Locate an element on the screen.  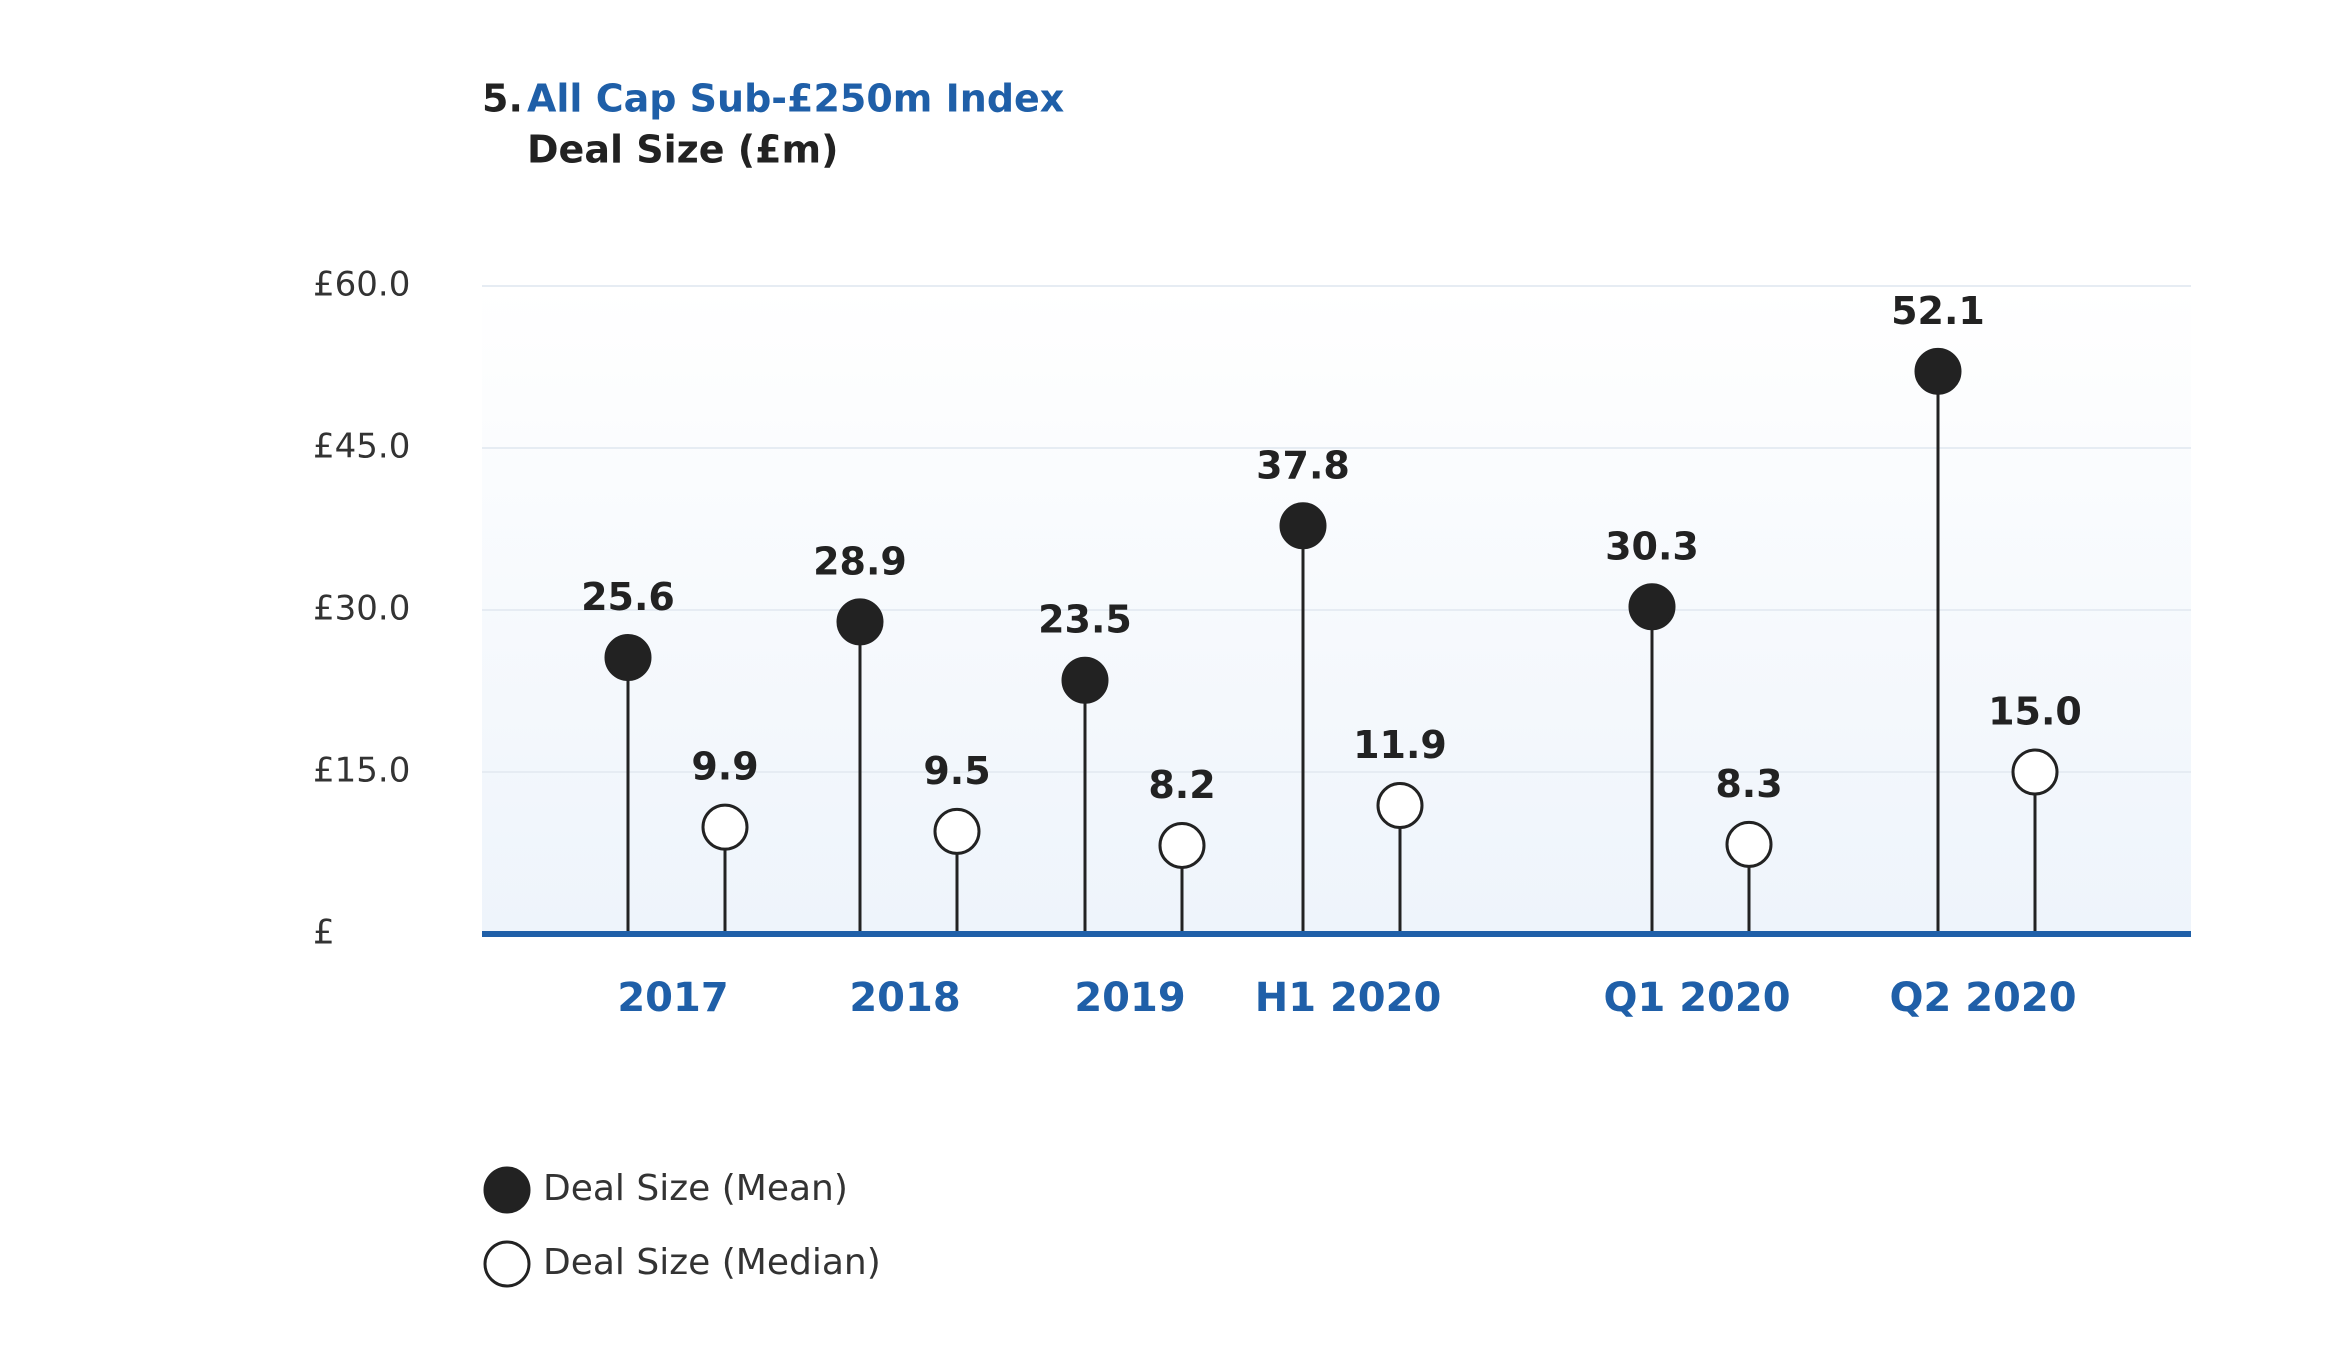
y-tick-label: £60.0 is located at coordinates (361, 285).